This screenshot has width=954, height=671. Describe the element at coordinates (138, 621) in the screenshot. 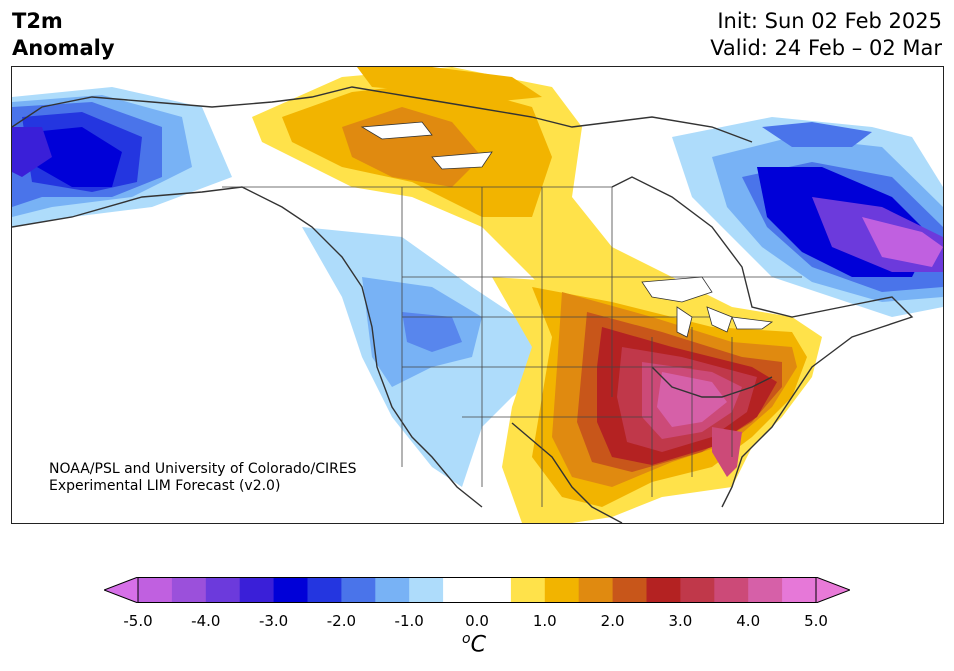

I see `colorbar-tick-label: -5.0` at that location.